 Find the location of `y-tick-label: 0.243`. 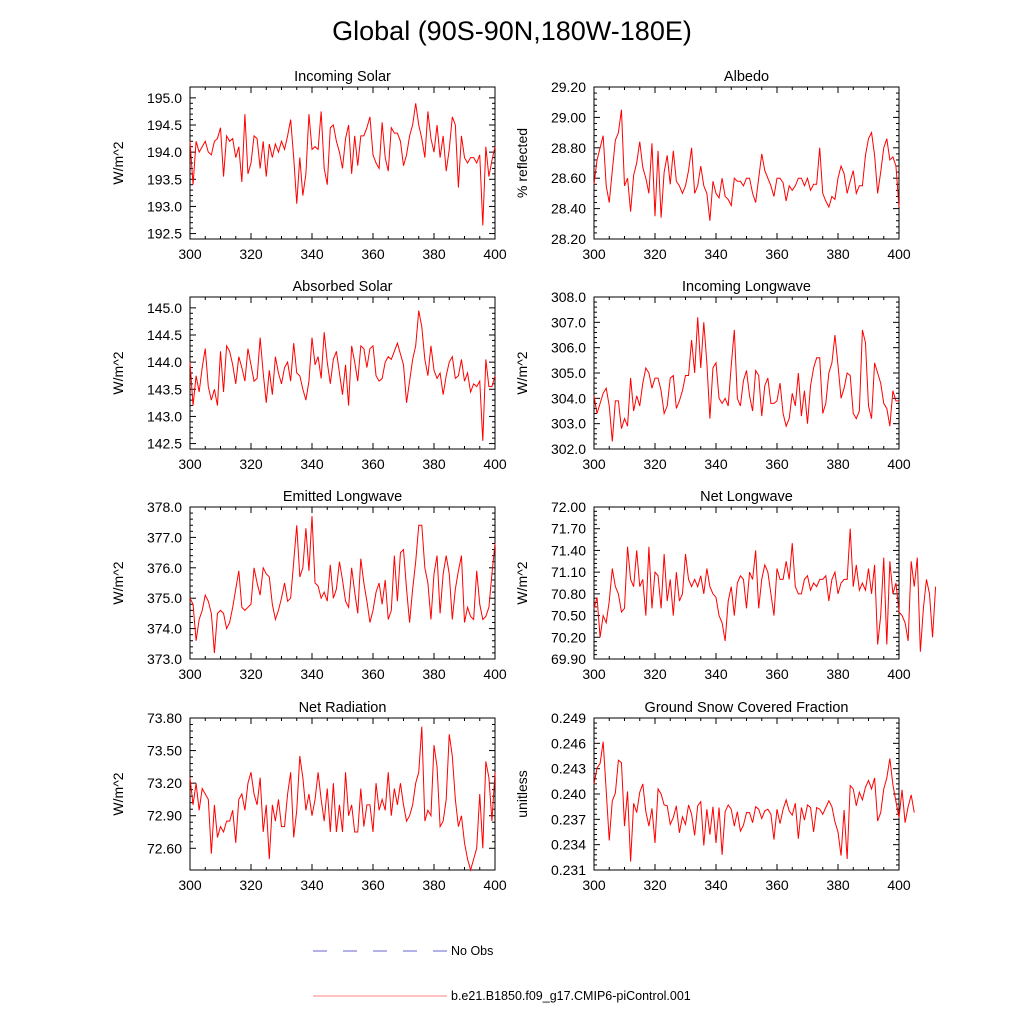

y-tick-label: 0.243 is located at coordinates (568, 769).